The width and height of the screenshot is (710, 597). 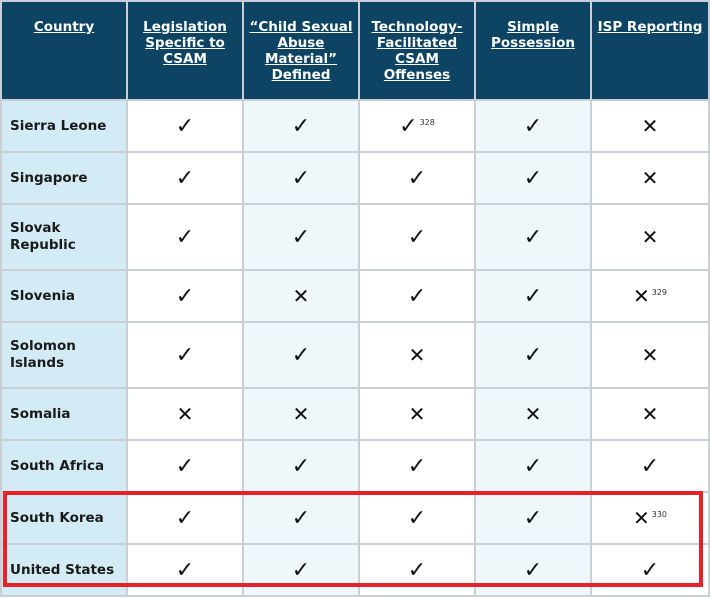 I want to click on status-cell: ✕ 329, so click(x=650, y=296).